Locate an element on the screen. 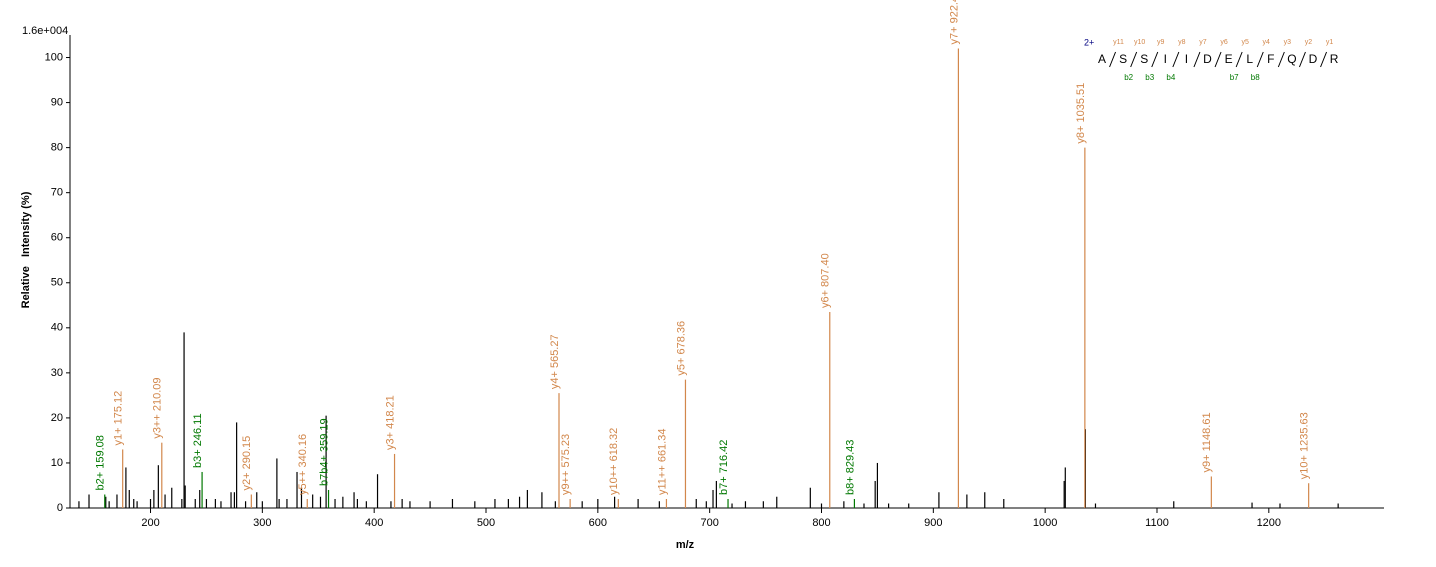 The image size is (1436, 567). y-axis-label: Relative Intensity (%) is located at coordinates (26, 249).